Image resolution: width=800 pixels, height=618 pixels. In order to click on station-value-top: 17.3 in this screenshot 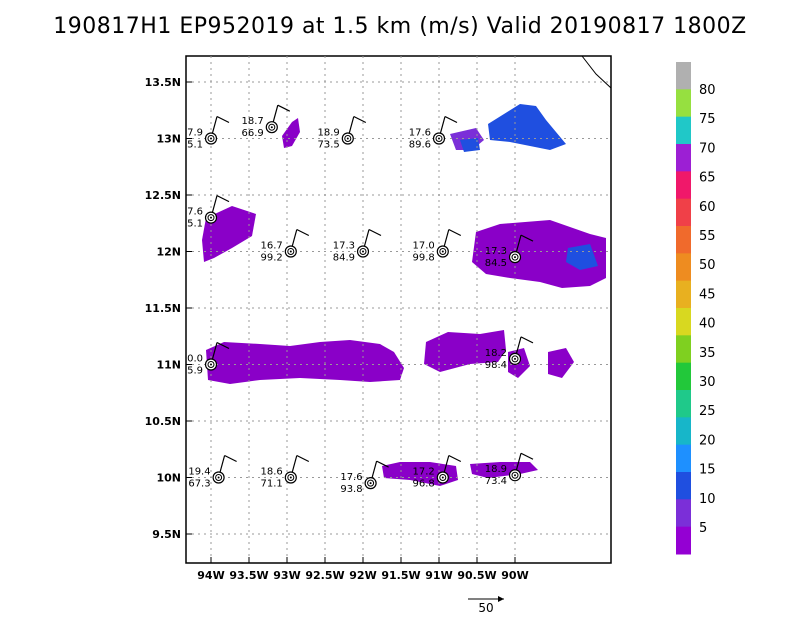, I will do `click(496, 251)`.